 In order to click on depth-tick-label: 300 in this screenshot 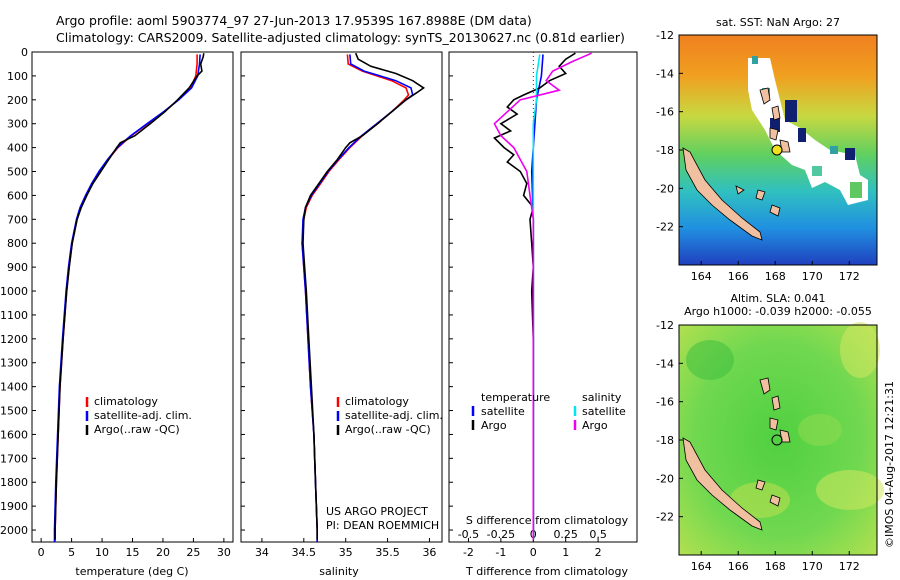, I will do `click(17, 124)`.